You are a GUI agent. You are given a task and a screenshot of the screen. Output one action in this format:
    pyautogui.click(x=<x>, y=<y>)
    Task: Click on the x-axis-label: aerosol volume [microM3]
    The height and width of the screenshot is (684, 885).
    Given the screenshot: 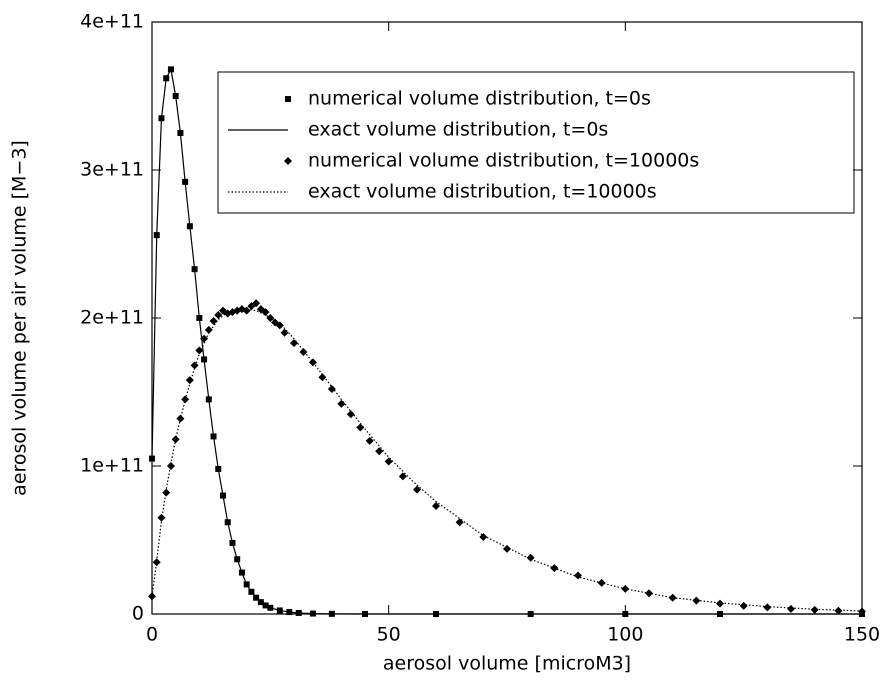 What is the action you would take?
    pyautogui.click(x=507, y=664)
    